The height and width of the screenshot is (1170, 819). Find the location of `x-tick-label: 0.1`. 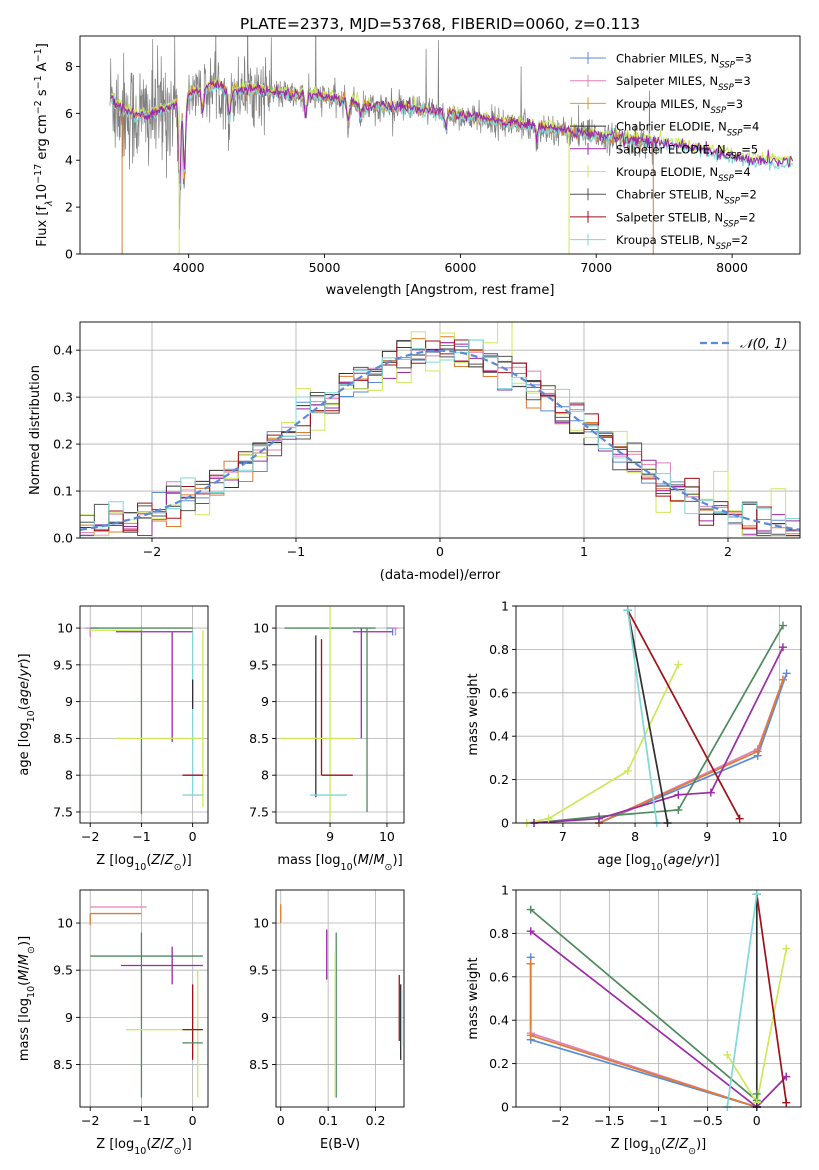

x-tick-label: 0.1 is located at coordinates (328, 1120).